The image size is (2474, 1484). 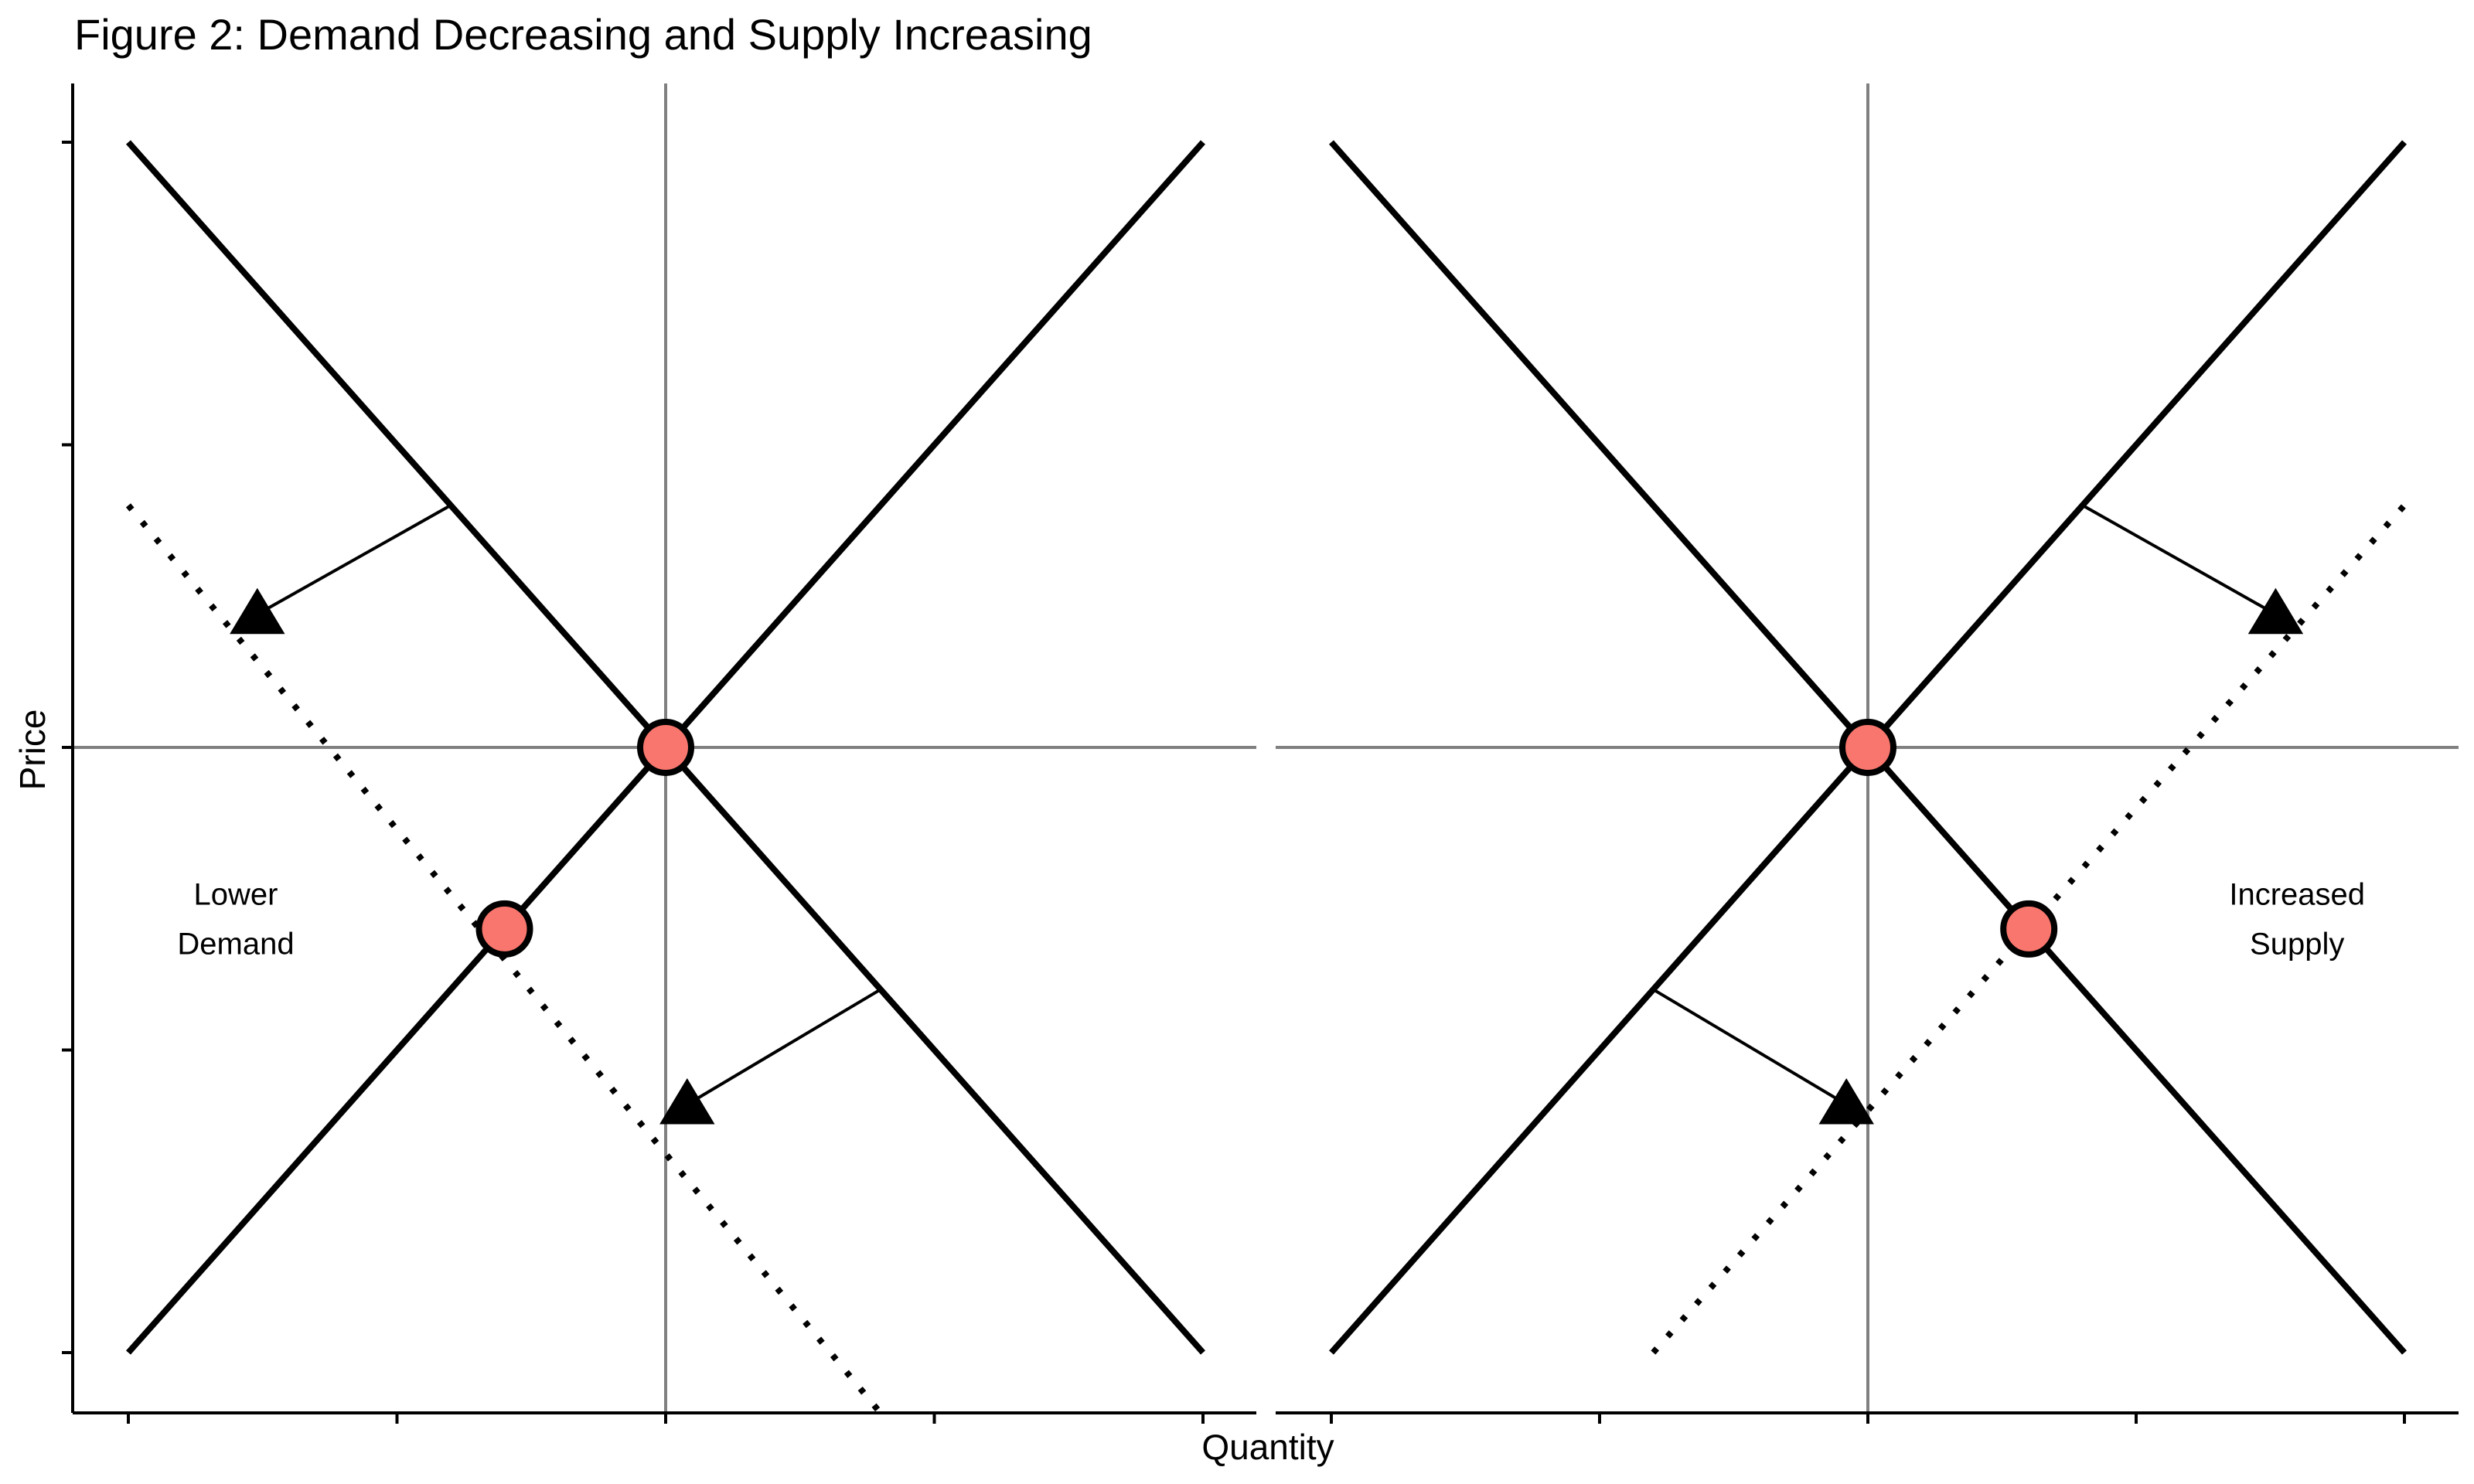 I want to click on annotation-text: Lower, so click(x=236, y=895).